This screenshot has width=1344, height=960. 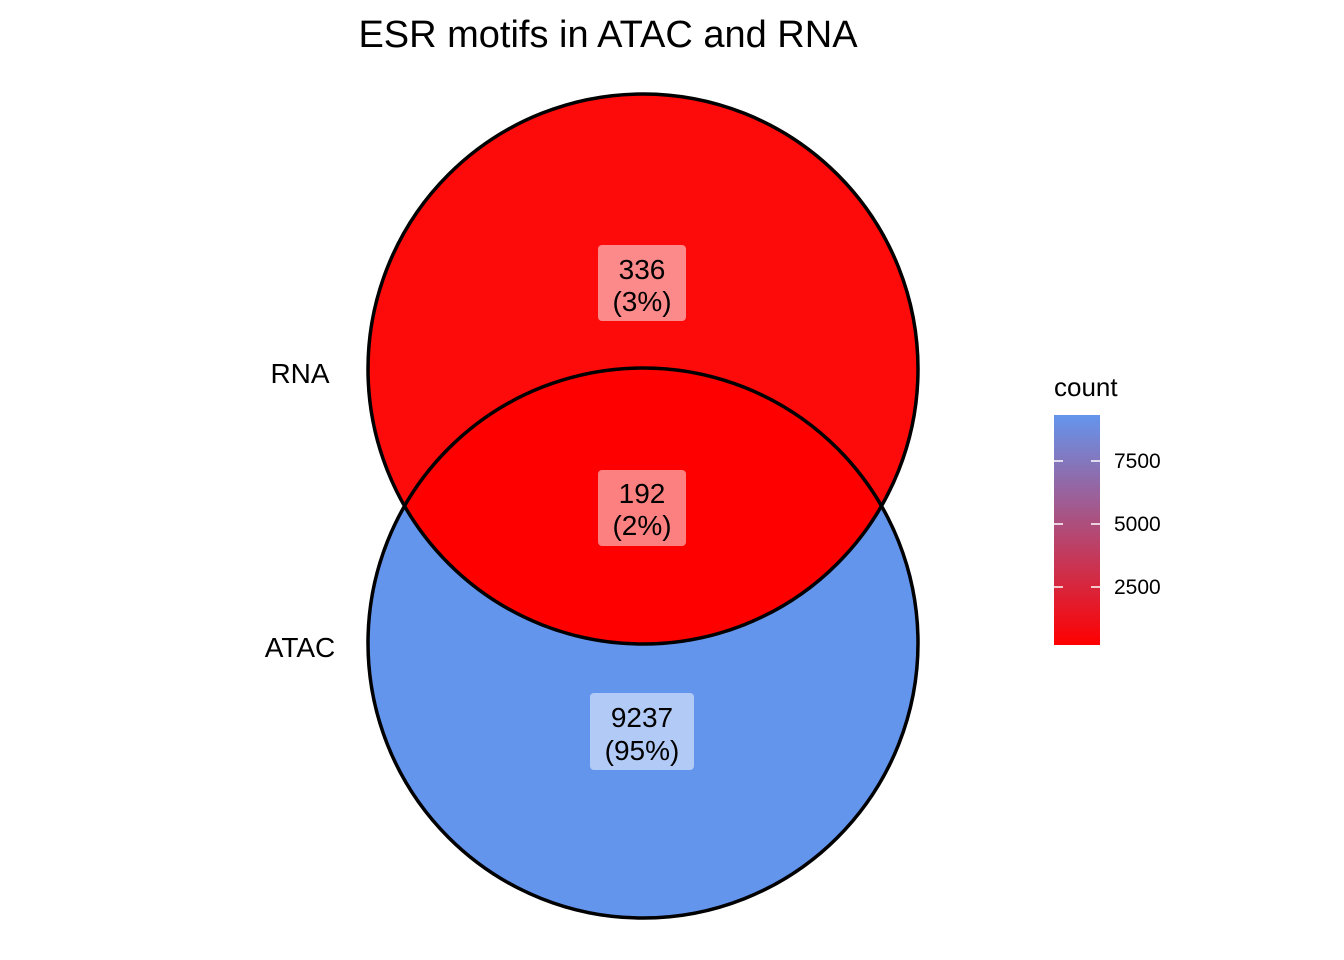 I want to click on region-label-rna-only: 336 (3%), so click(x=642, y=283).